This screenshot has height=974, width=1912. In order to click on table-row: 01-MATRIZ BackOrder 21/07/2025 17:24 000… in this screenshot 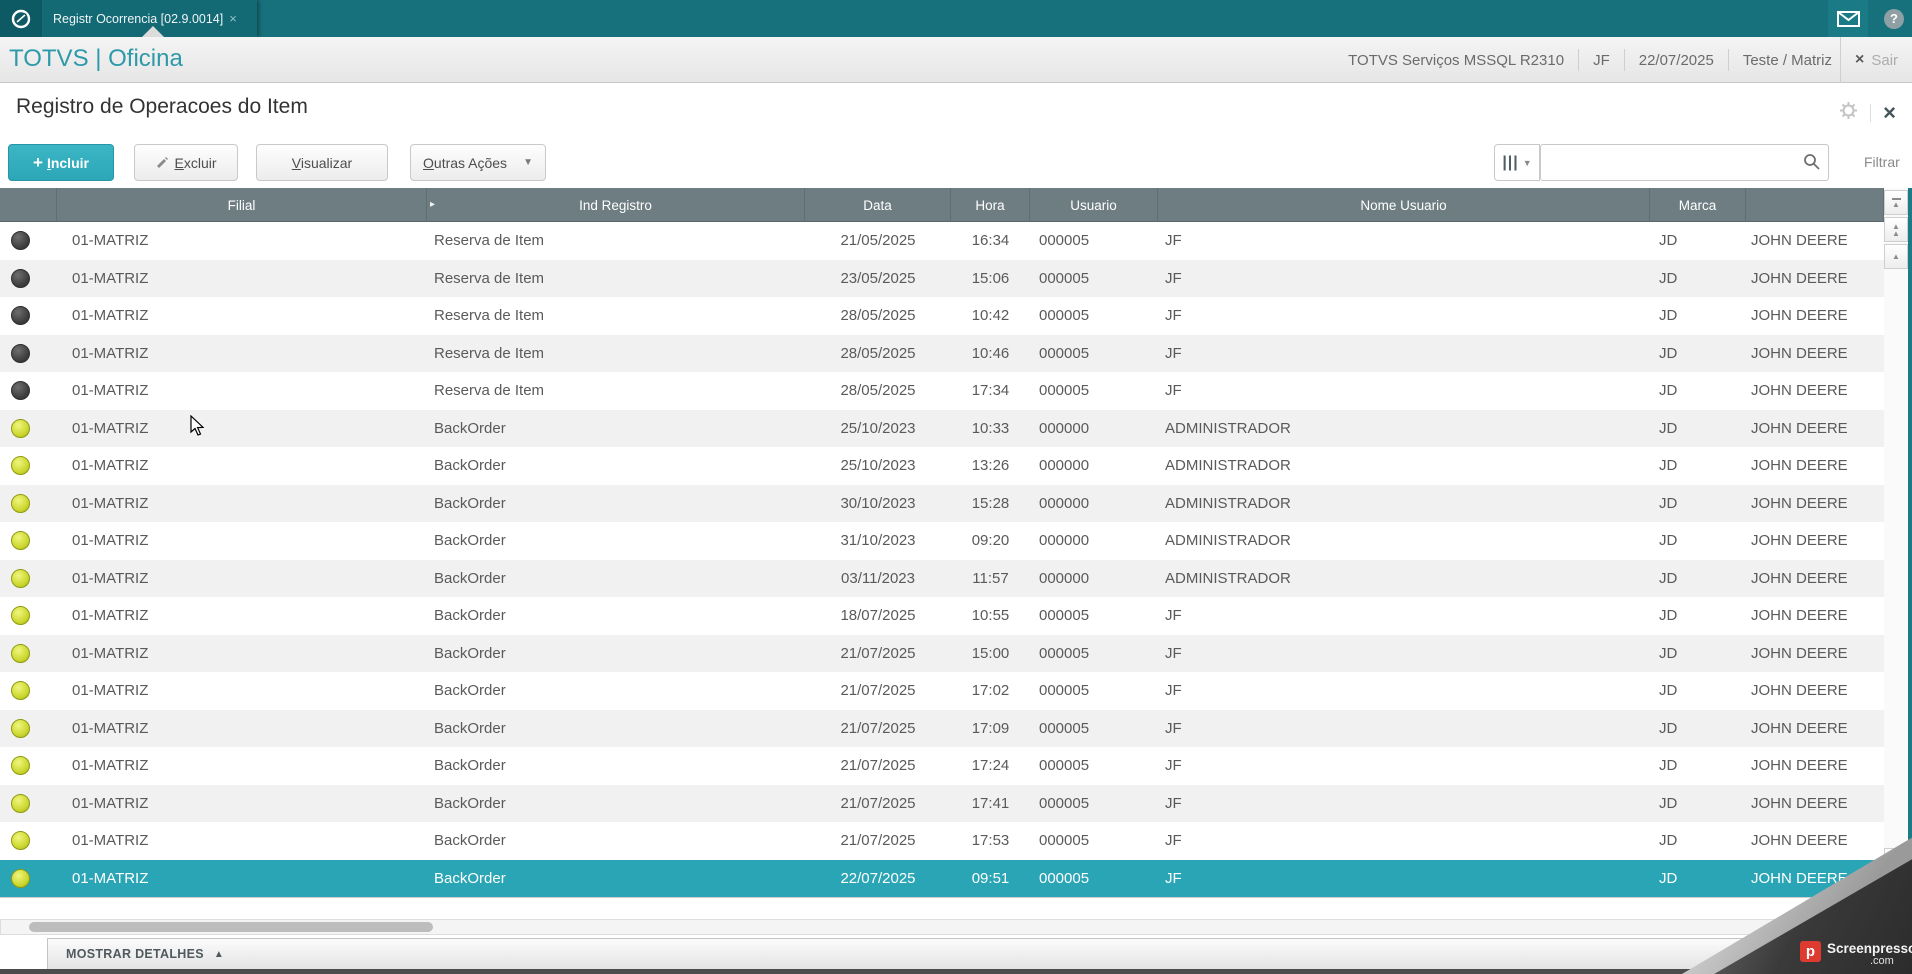, I will do `click(942, 766)`.